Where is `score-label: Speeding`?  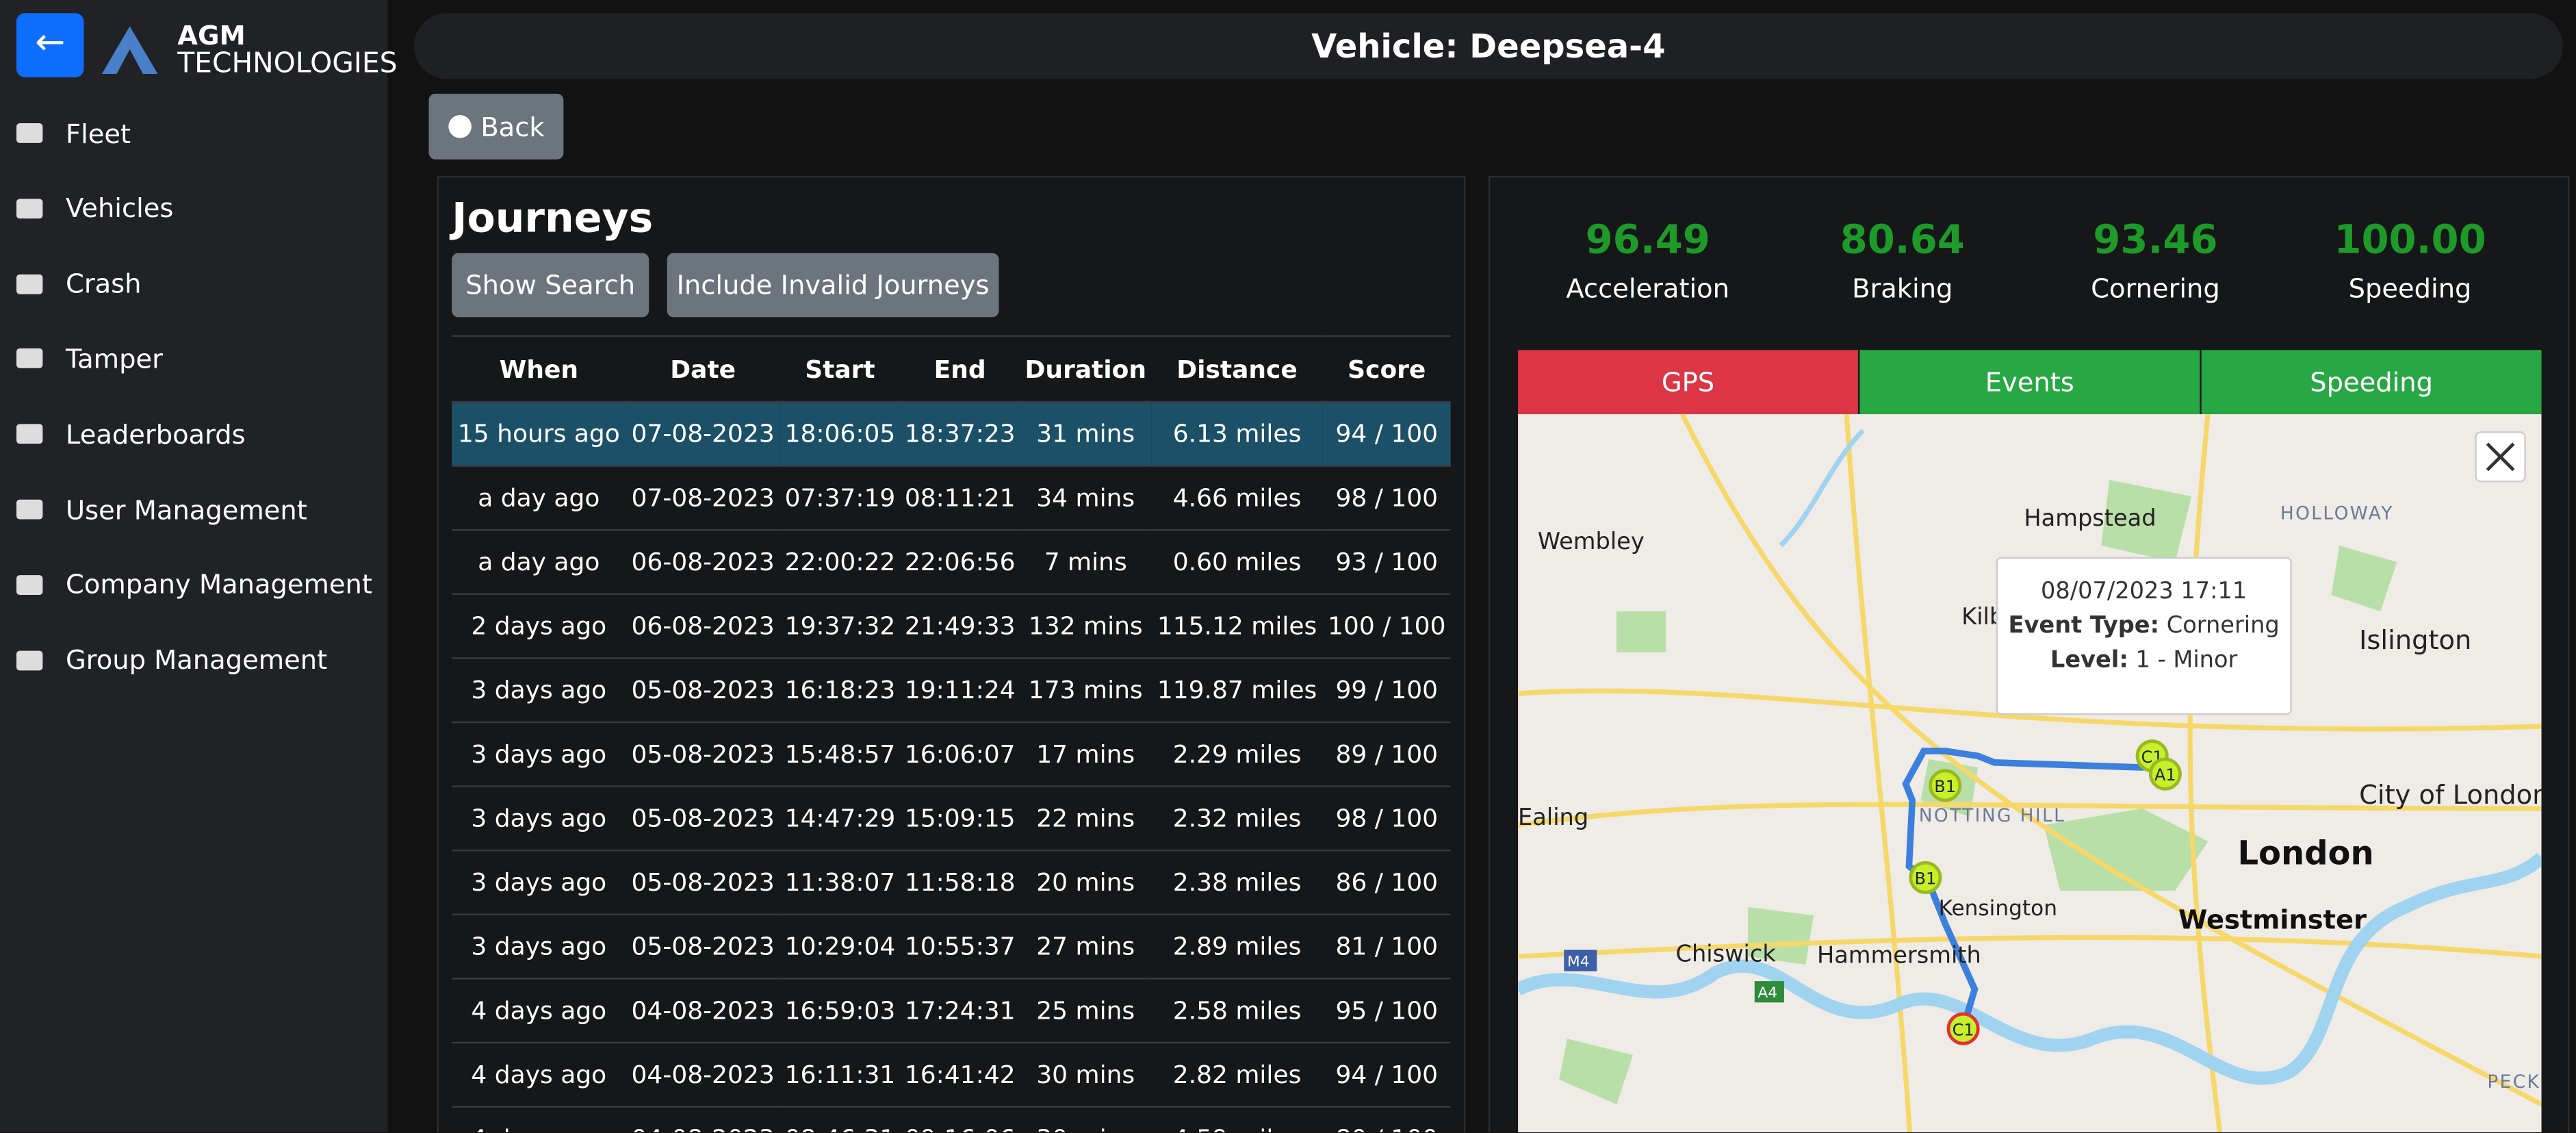 score-label: Speeding is located at coordinates (2410, 288).